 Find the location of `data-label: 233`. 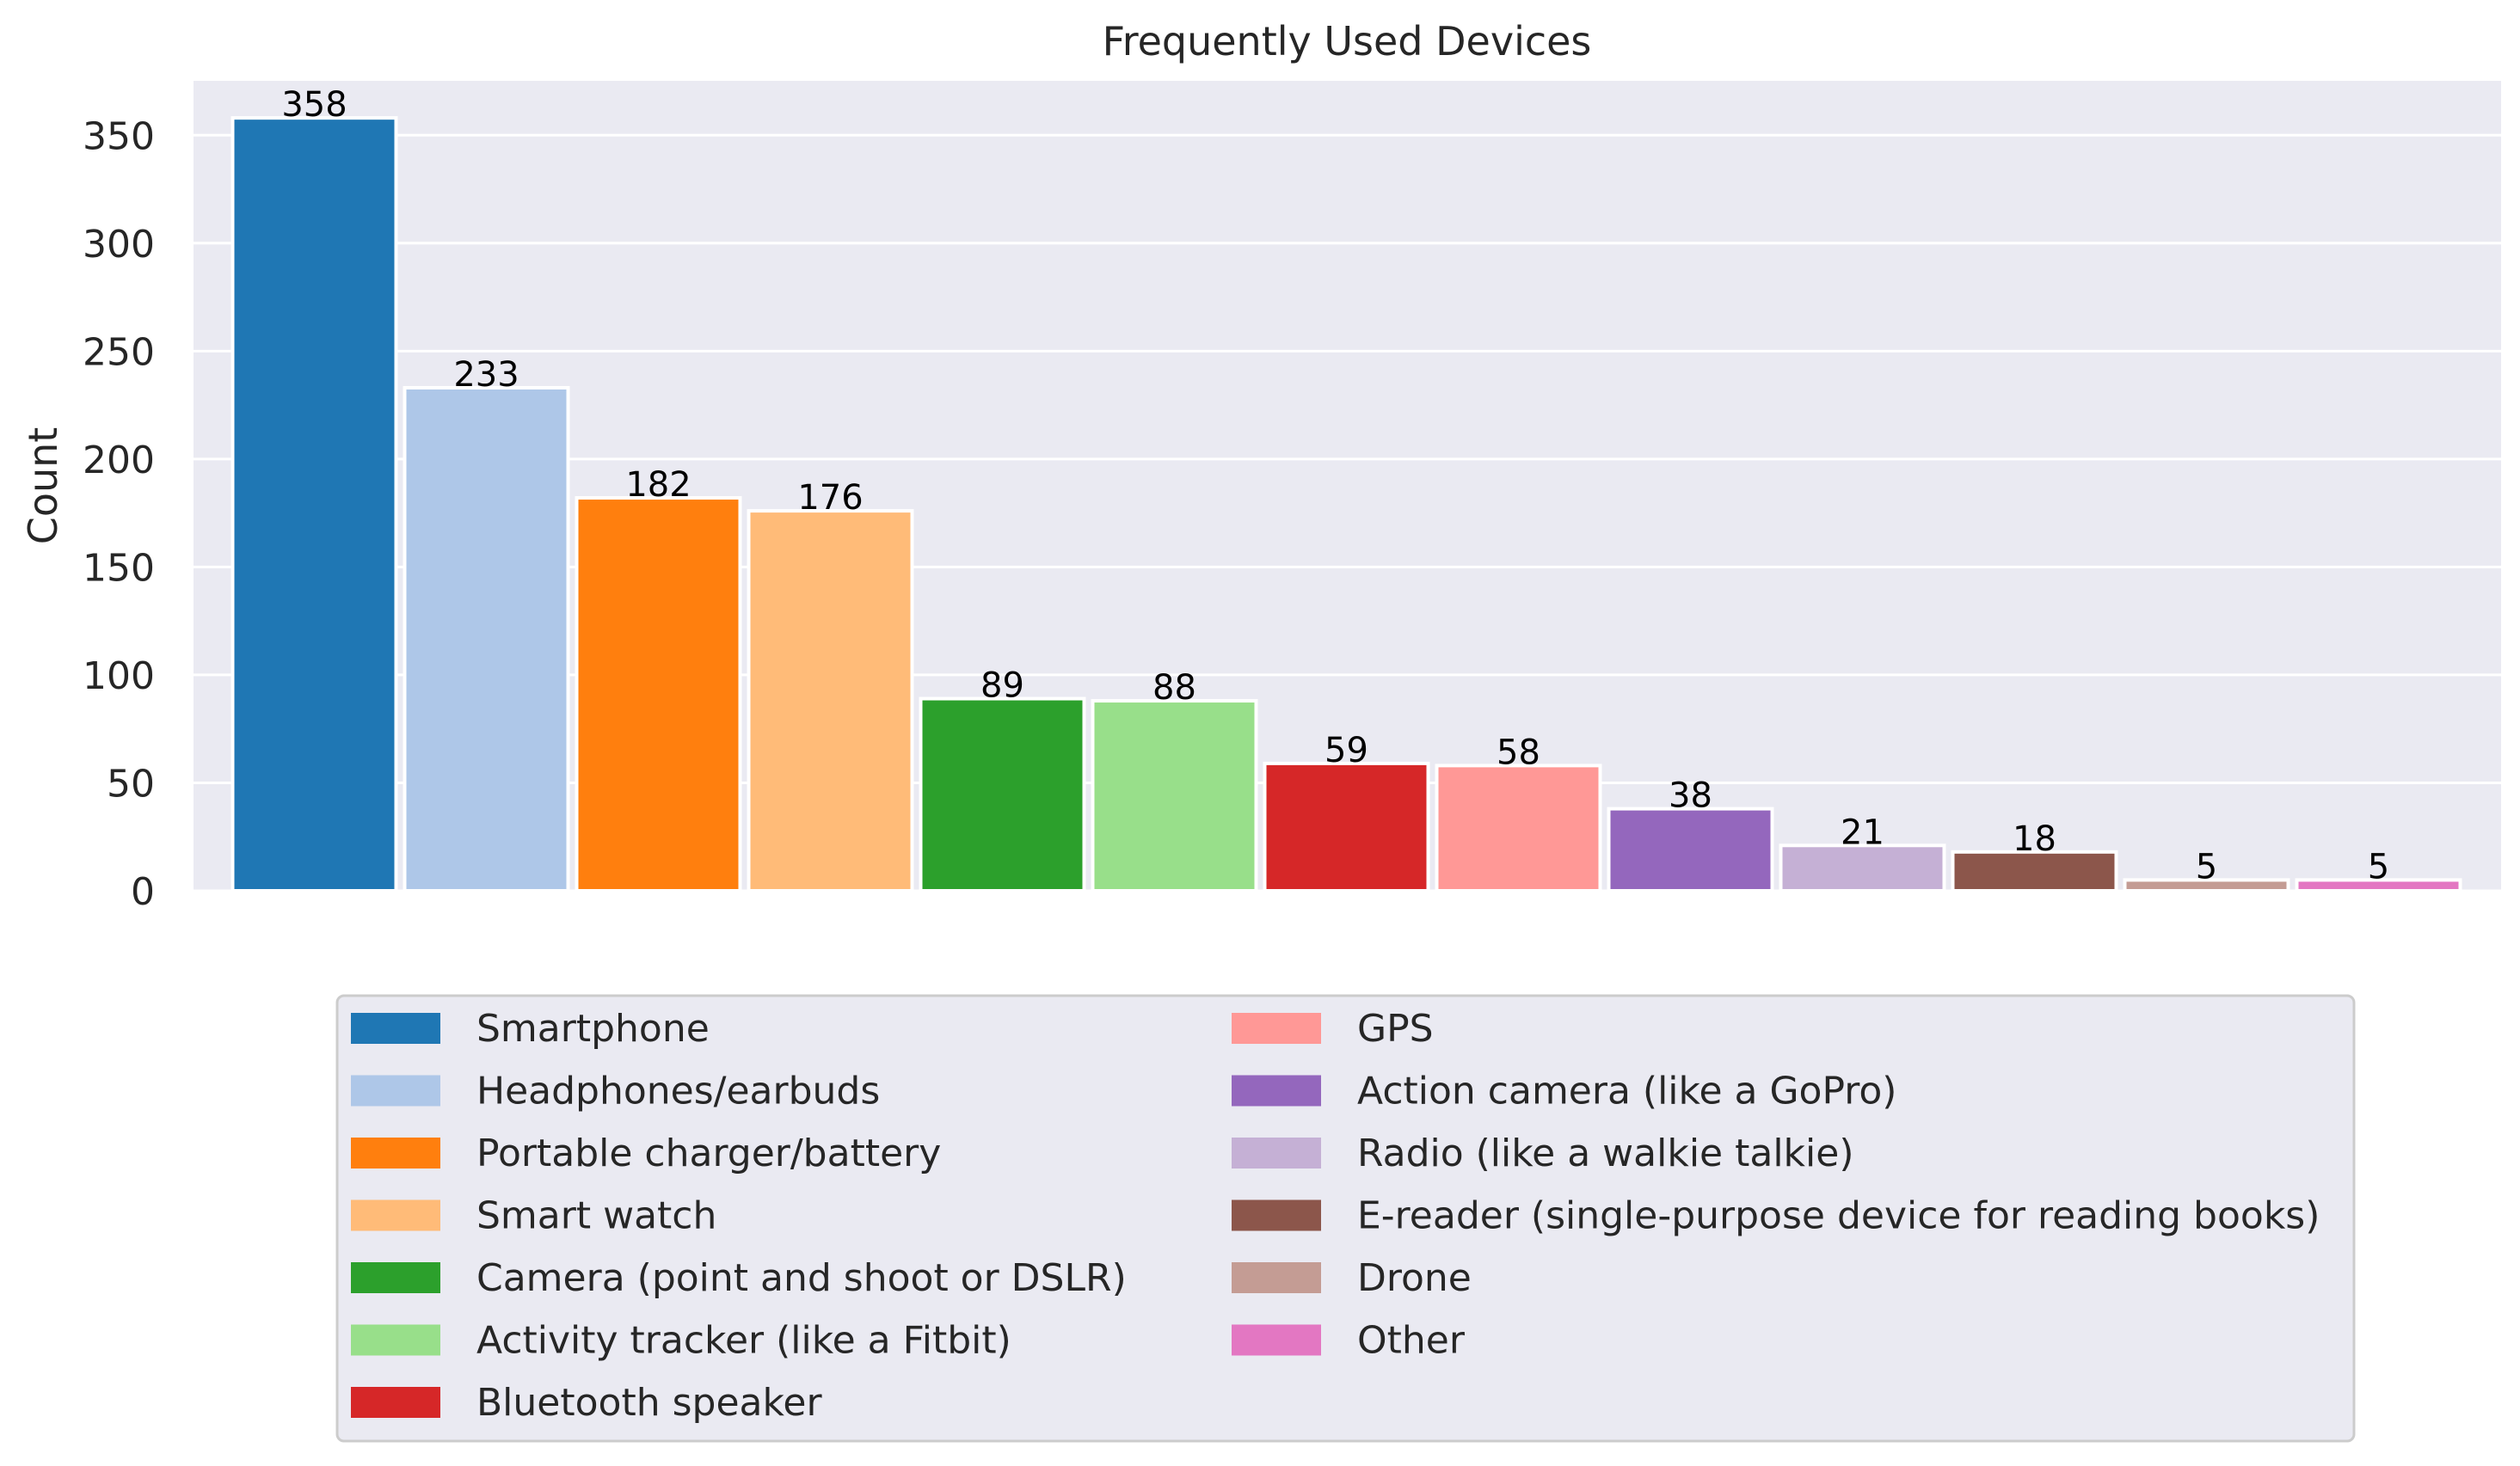

data-label: 233 is located at coordinates (486, 375).